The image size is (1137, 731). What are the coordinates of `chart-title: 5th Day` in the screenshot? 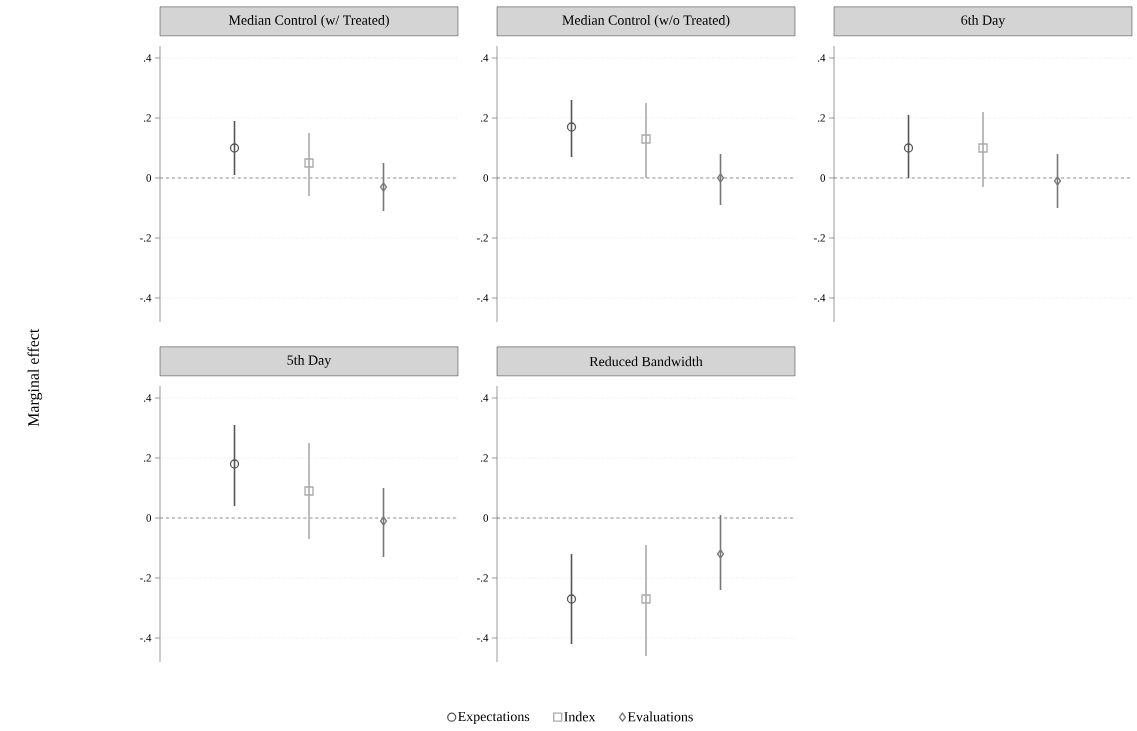 It's located at (309, 361).